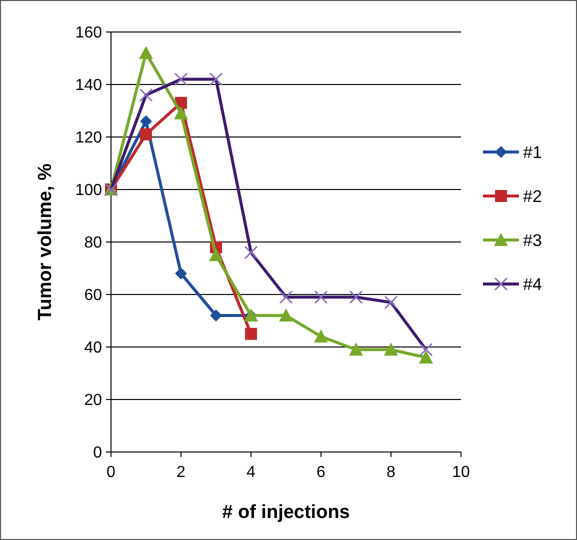 This screenshot has width=577, height=540. Describe the element at coordinates (532, 240) in the screenshot. I see `legend-label: #3` at that location.